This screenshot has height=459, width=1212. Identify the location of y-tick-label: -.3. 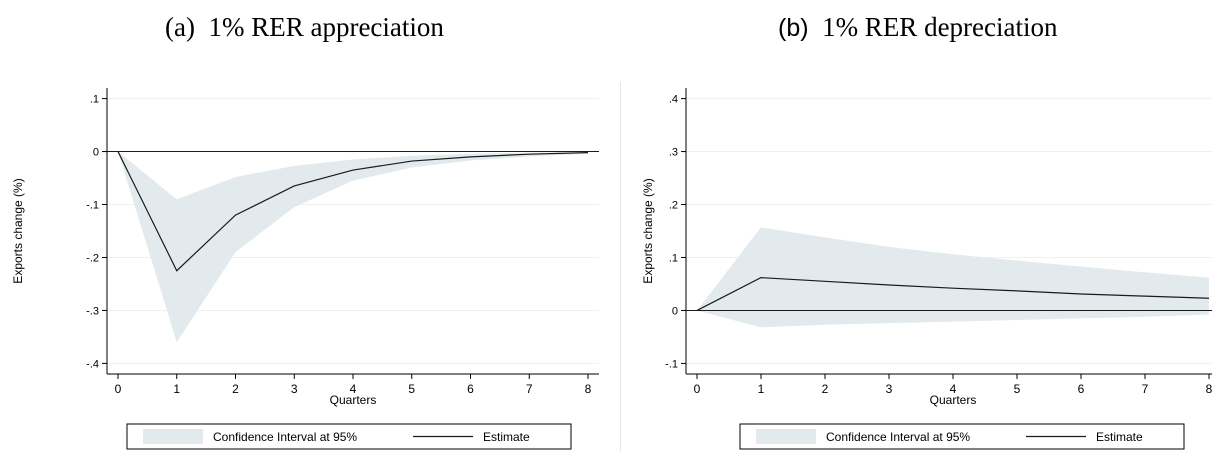
(92, 311).